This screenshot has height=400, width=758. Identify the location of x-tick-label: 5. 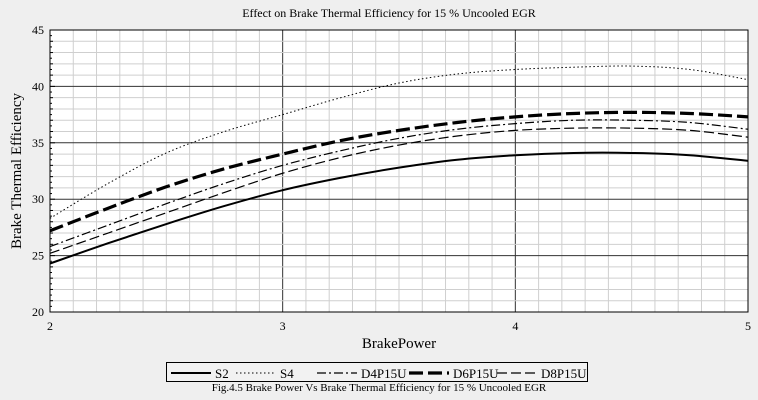
(748, 326).